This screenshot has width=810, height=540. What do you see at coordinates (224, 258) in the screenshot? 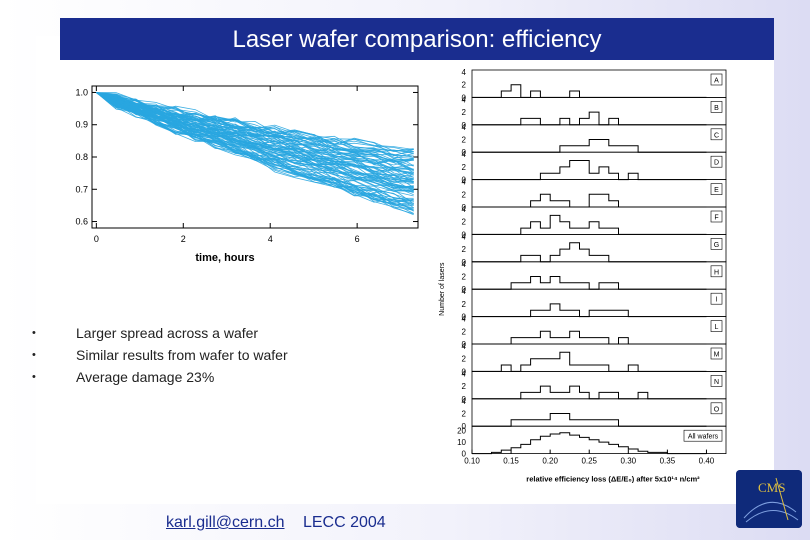
I see `x-axis-label: time, hours` at bounding box center [224, 258].